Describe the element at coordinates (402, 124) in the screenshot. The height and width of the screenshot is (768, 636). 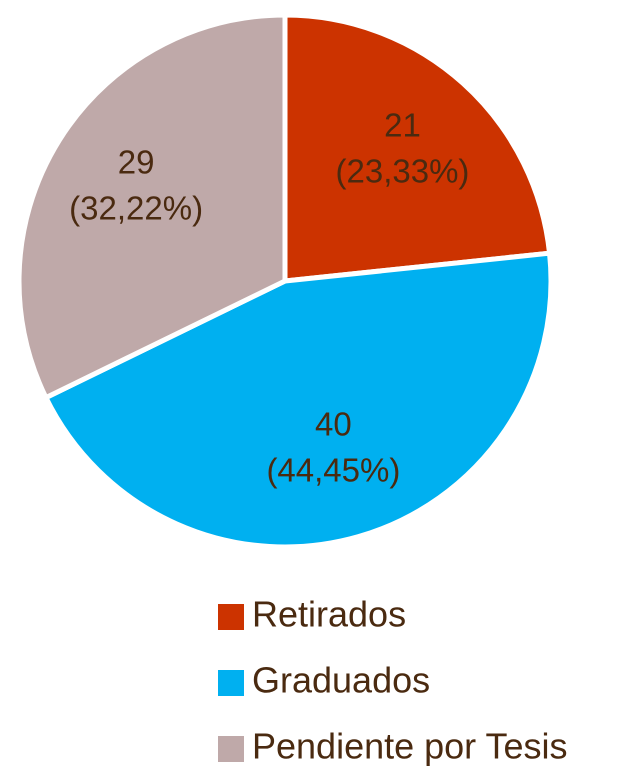
I see `value-label: 21` at that location.